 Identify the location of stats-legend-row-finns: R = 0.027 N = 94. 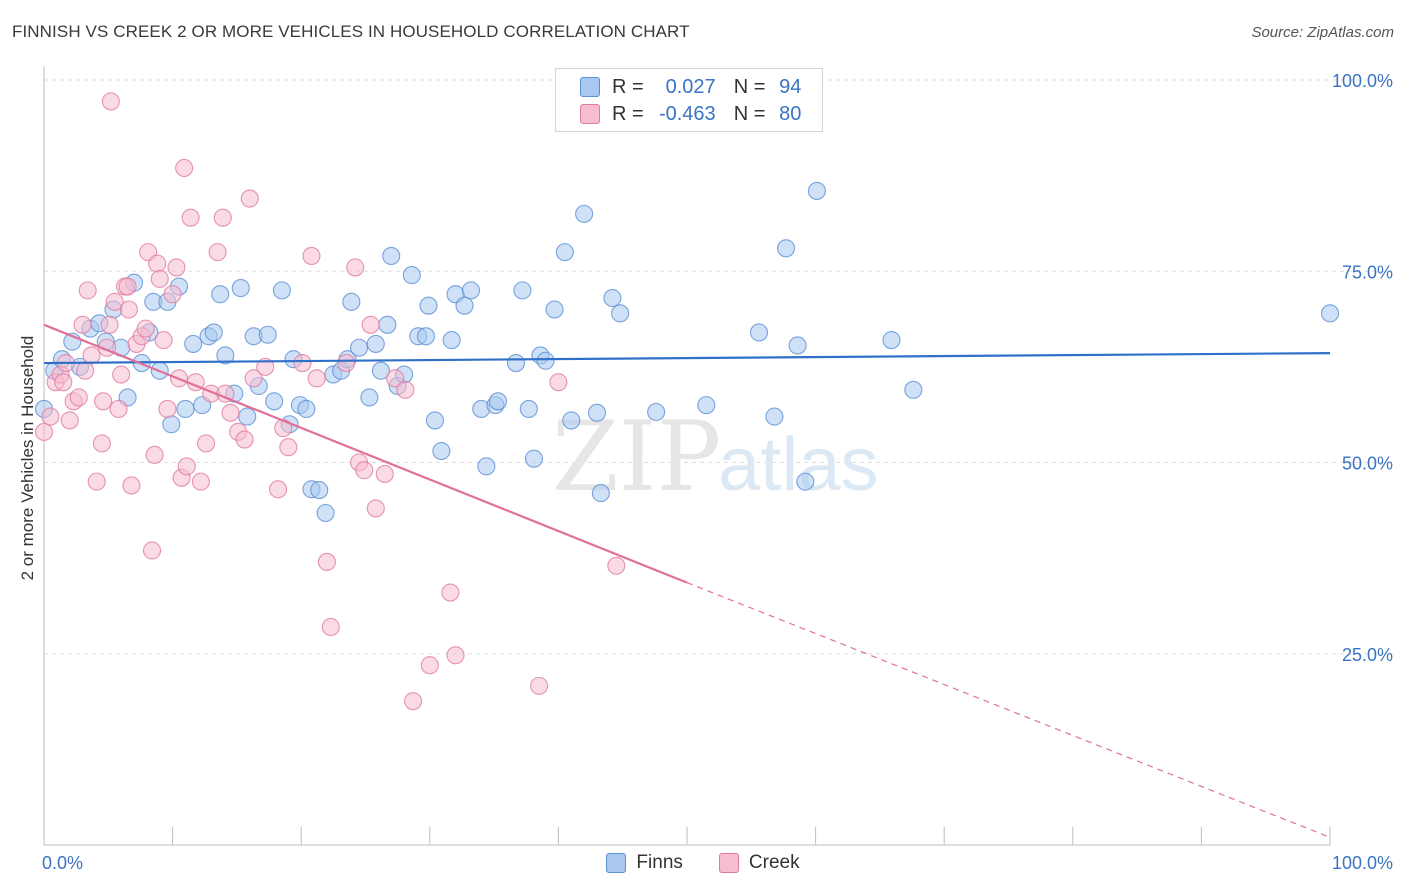
(690, 87).